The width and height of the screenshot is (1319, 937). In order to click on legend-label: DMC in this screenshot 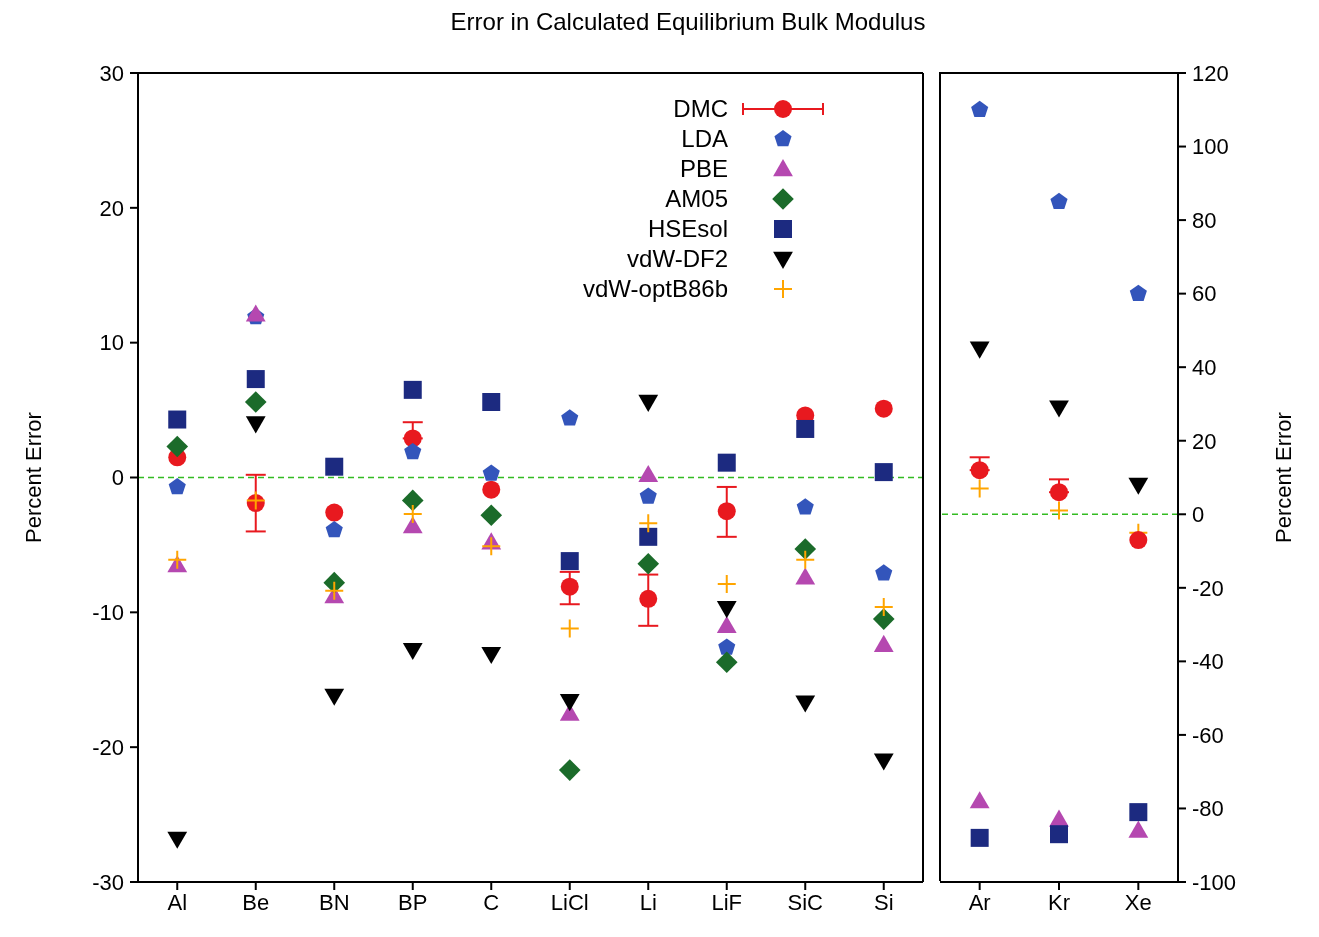, I will do `click(700, 109)`.